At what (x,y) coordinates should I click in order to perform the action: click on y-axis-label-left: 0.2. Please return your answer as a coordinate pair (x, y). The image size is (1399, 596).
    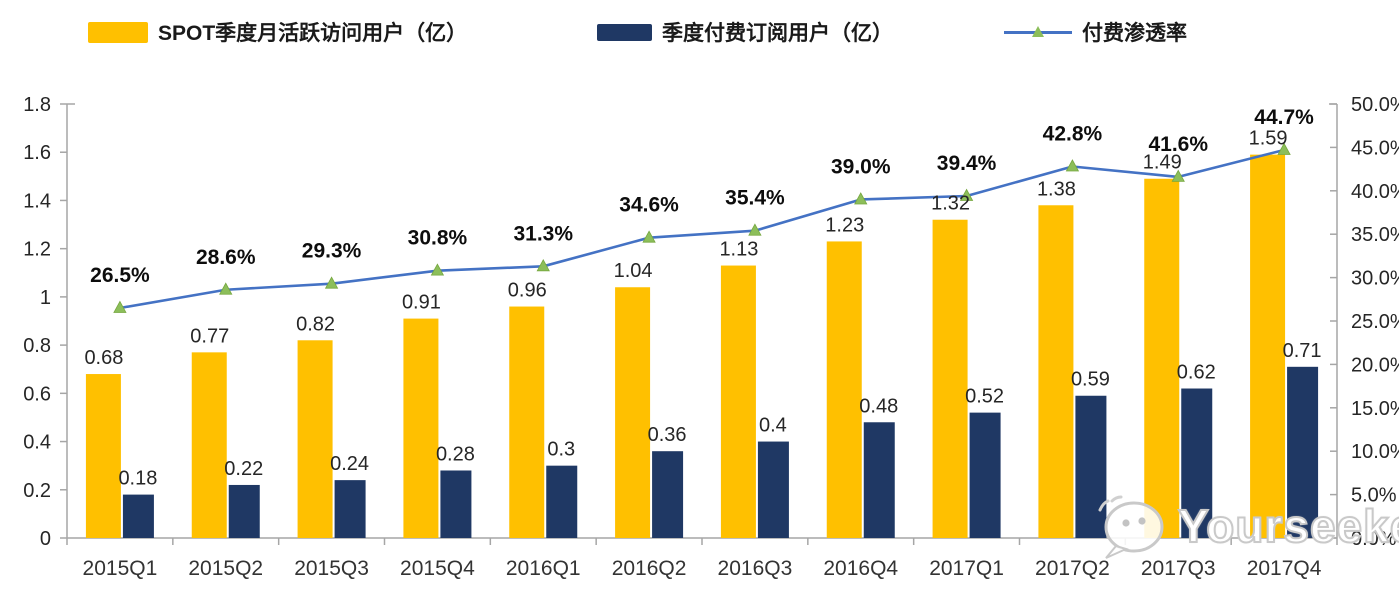
    Looking at the image, I should click on (37, 491).